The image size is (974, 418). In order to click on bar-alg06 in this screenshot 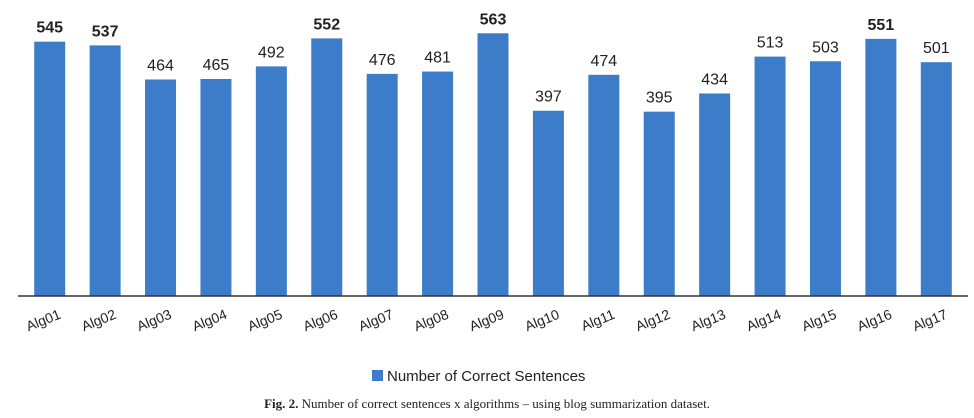, I will do `click(327, 167)`.